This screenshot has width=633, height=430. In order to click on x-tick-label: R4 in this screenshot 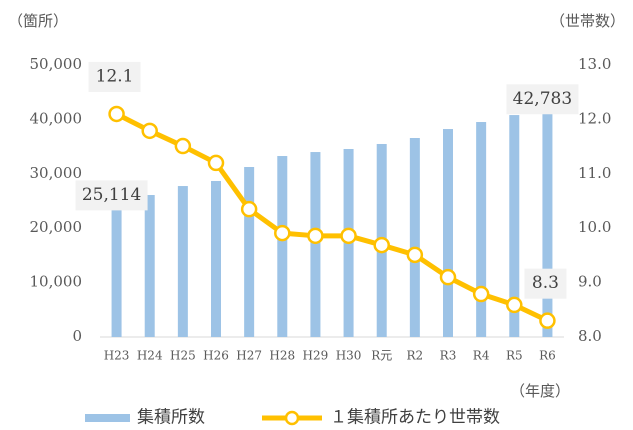, I will do `click(481, 356)`.